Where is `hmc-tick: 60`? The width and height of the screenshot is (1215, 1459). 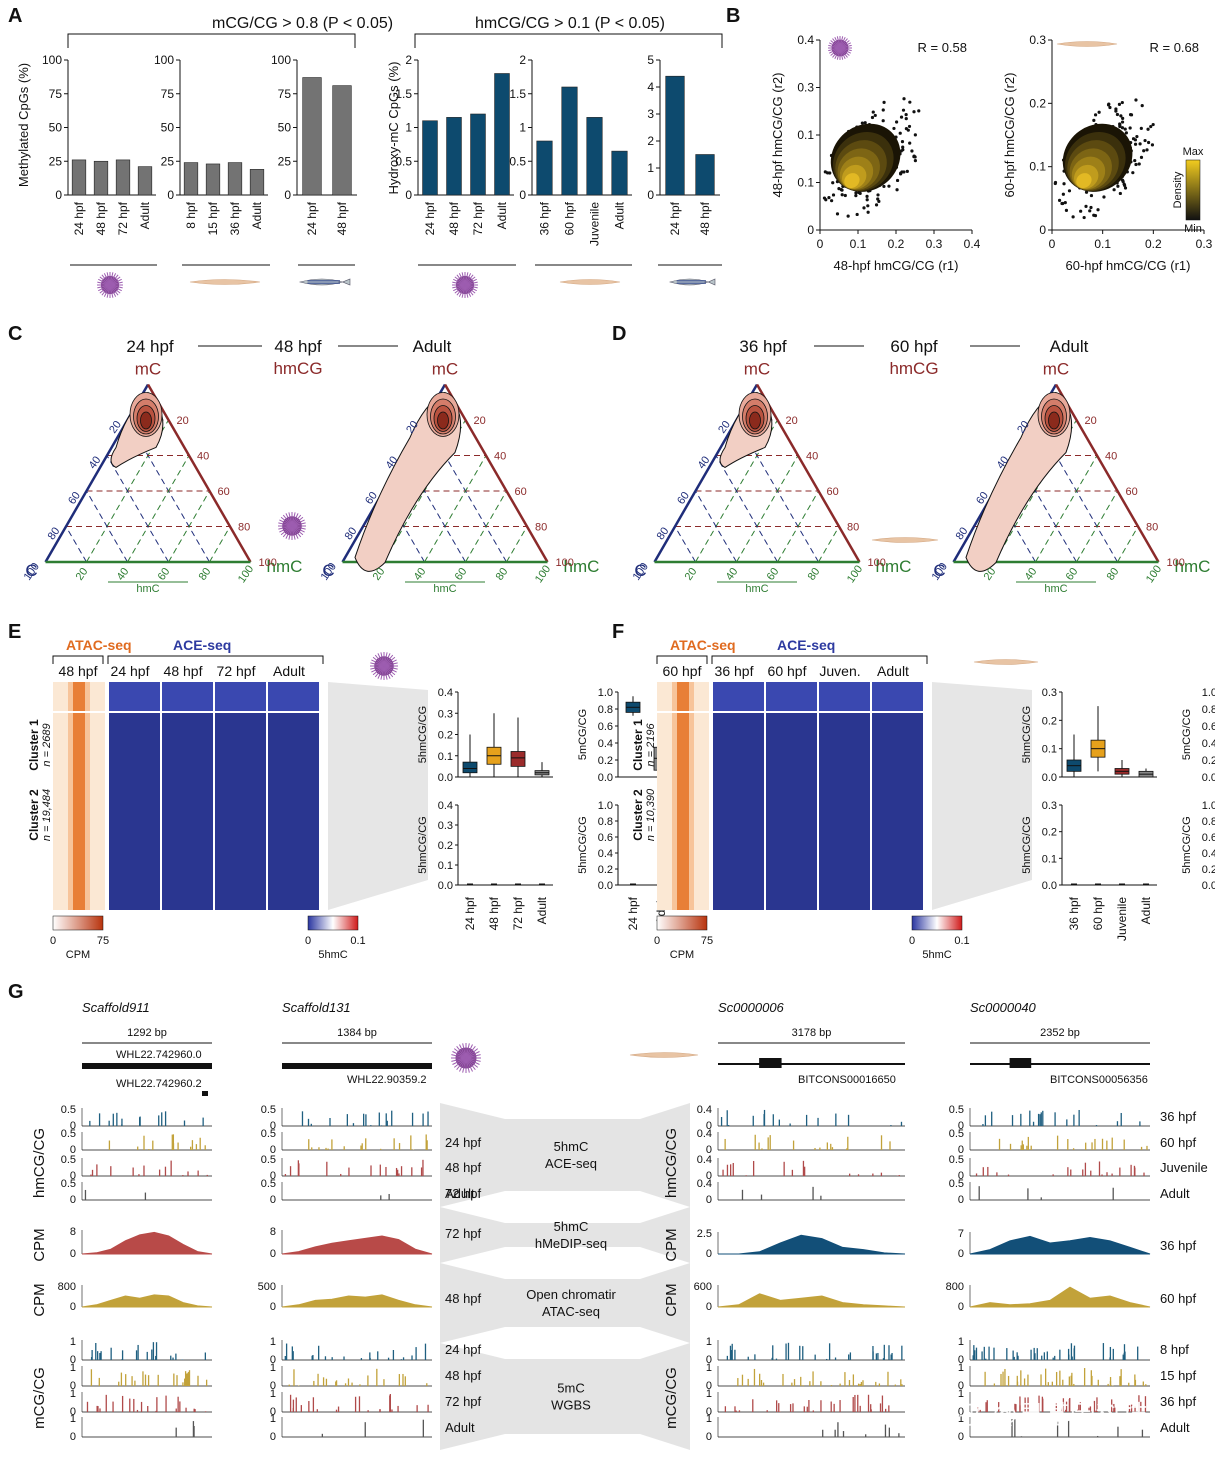 hmc-tick: 60 is located at coordinates (164, 574).